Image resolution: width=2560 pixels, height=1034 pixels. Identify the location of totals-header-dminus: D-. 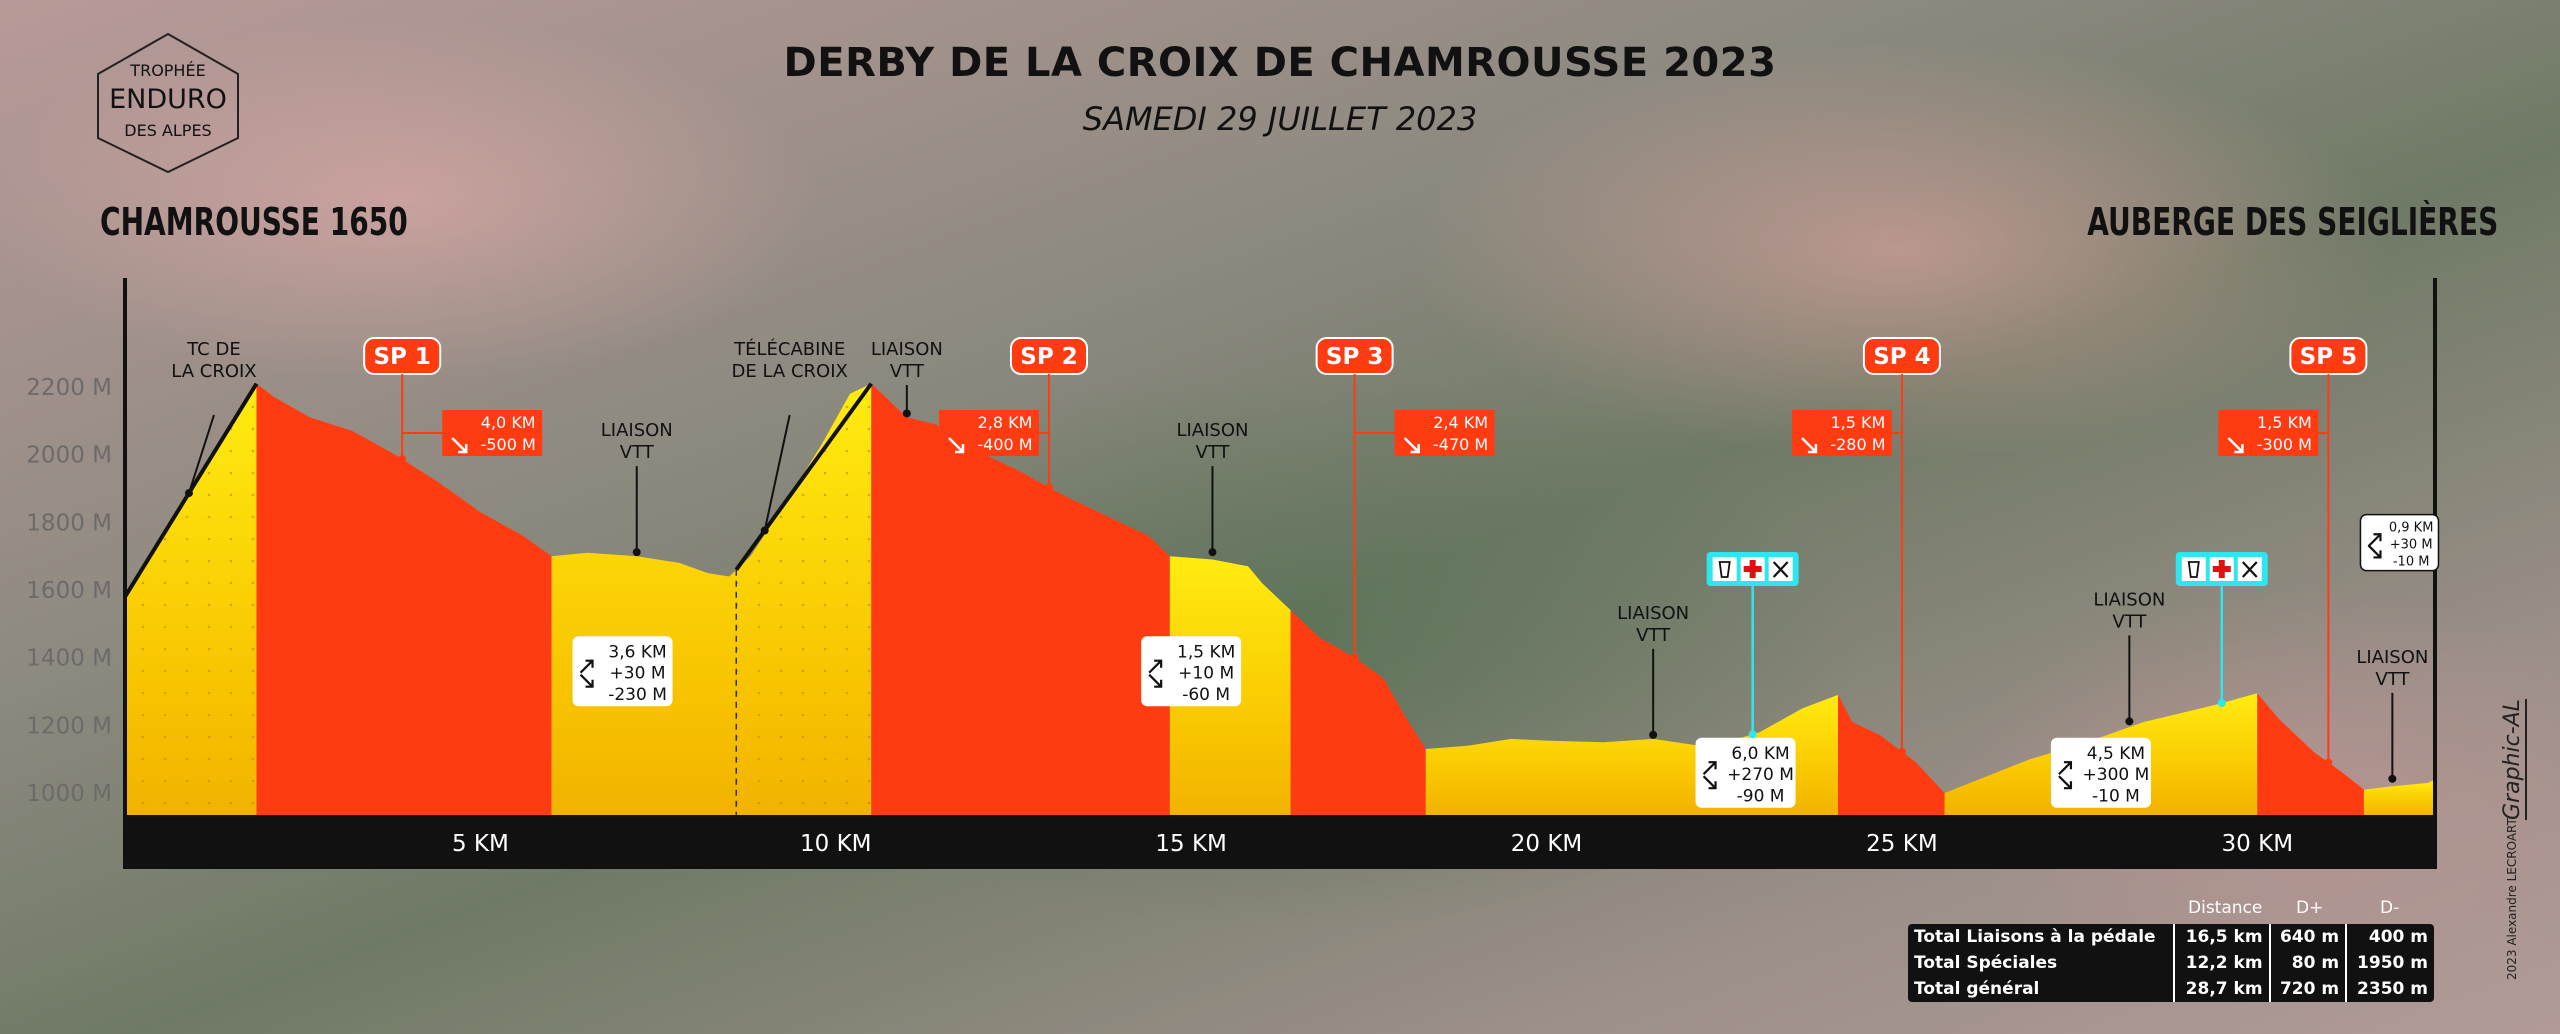
(2390, 908).